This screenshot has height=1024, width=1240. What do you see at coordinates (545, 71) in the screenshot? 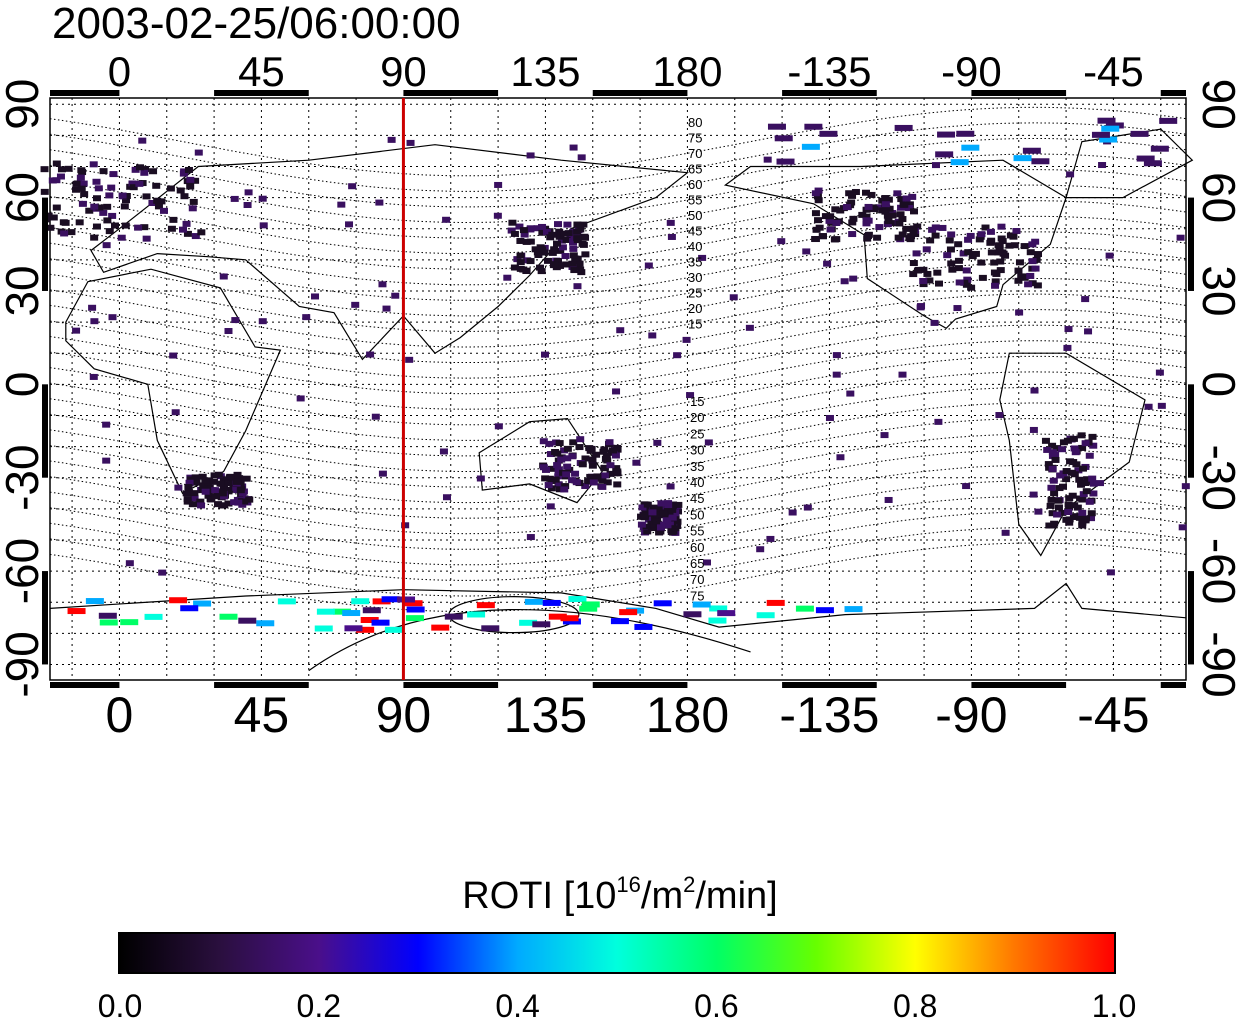
I see `lon-tick-label-top: 135` at bounding box center [545, 71].